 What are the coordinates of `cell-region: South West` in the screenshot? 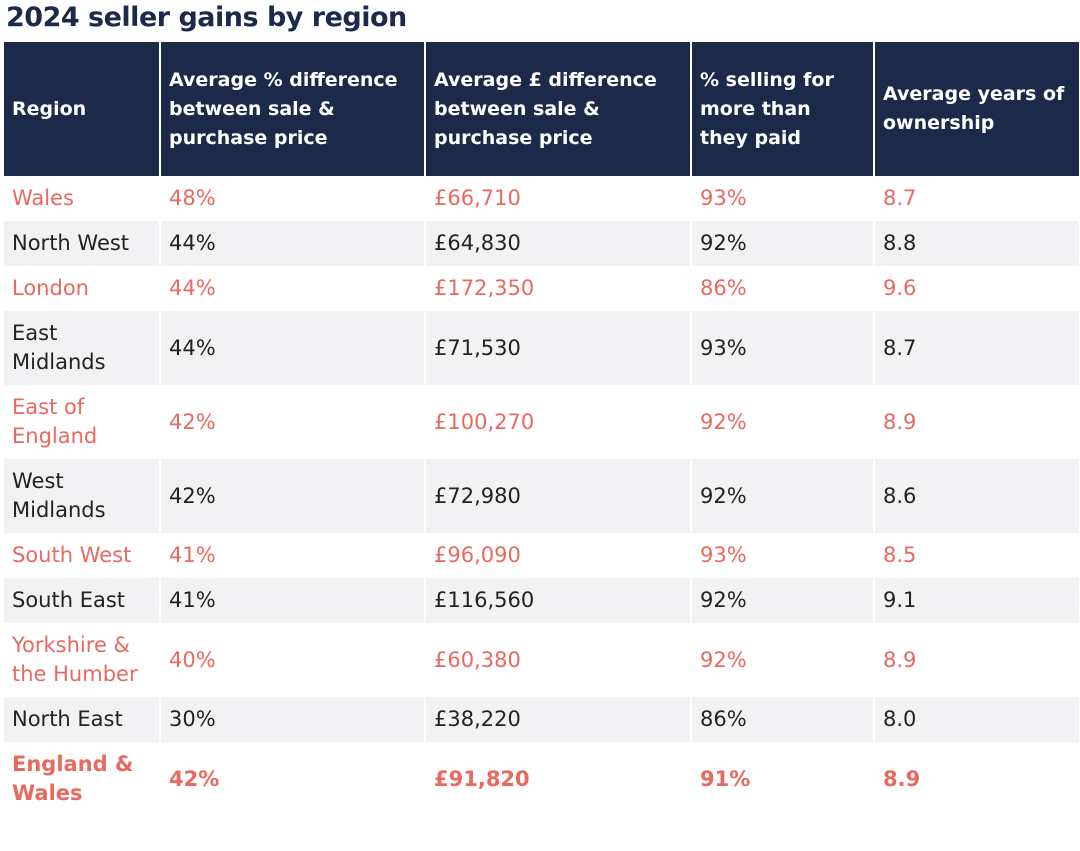 It's located at (82, 555).